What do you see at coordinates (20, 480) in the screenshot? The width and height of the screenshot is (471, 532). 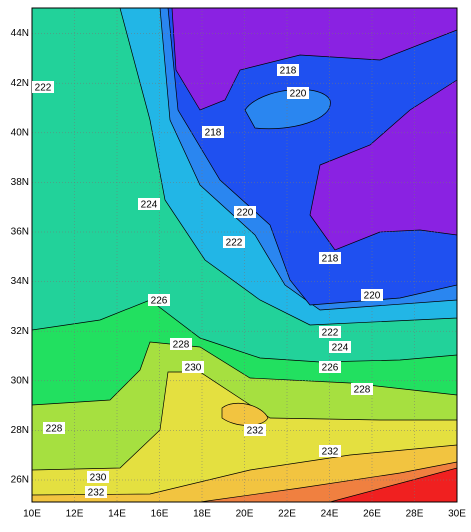 I see `lat-label: 26N` at bounding box center [20, 480].